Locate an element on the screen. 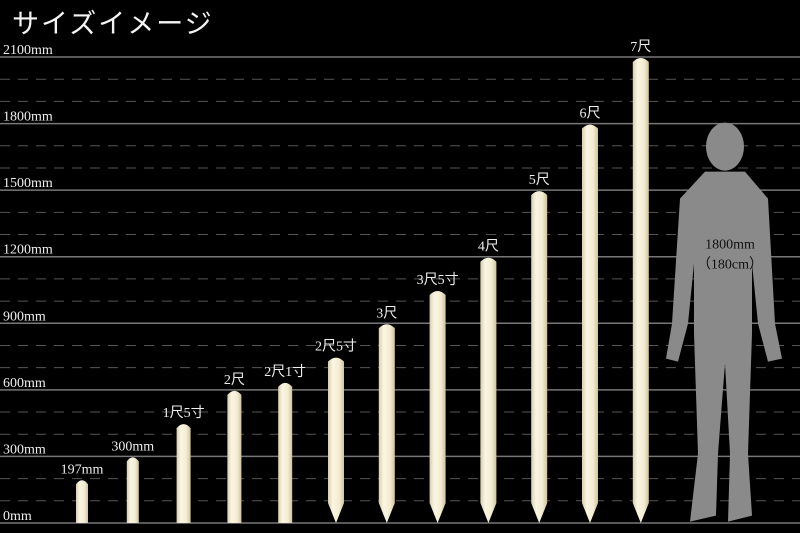 Image resolution: width=800 pixels, height=533 pixels. bar-label: 4尺 is located at coordinates (488, 247).